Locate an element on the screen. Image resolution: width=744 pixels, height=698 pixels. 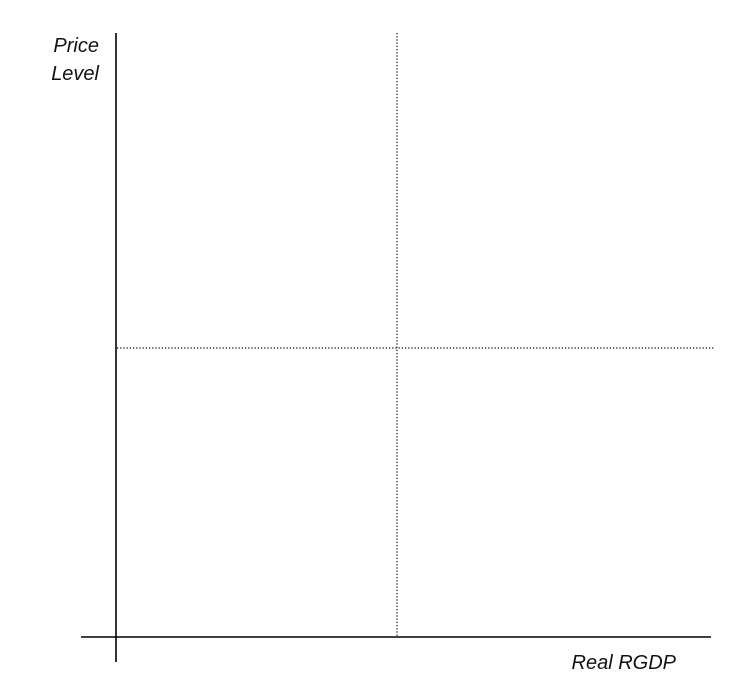
y-axis-label-line2: Level is located at coordinates (75, 74).